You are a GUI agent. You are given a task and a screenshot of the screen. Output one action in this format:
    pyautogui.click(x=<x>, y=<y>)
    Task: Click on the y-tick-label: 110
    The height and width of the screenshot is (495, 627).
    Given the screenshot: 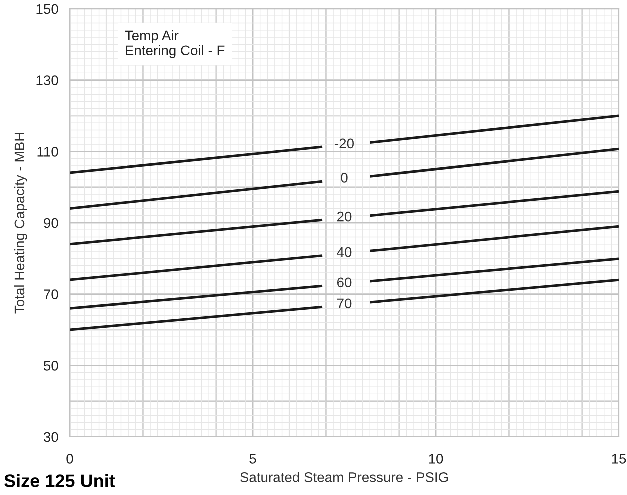 What is the action you would take?
    pyautogui.click(x=48, y=152)
    